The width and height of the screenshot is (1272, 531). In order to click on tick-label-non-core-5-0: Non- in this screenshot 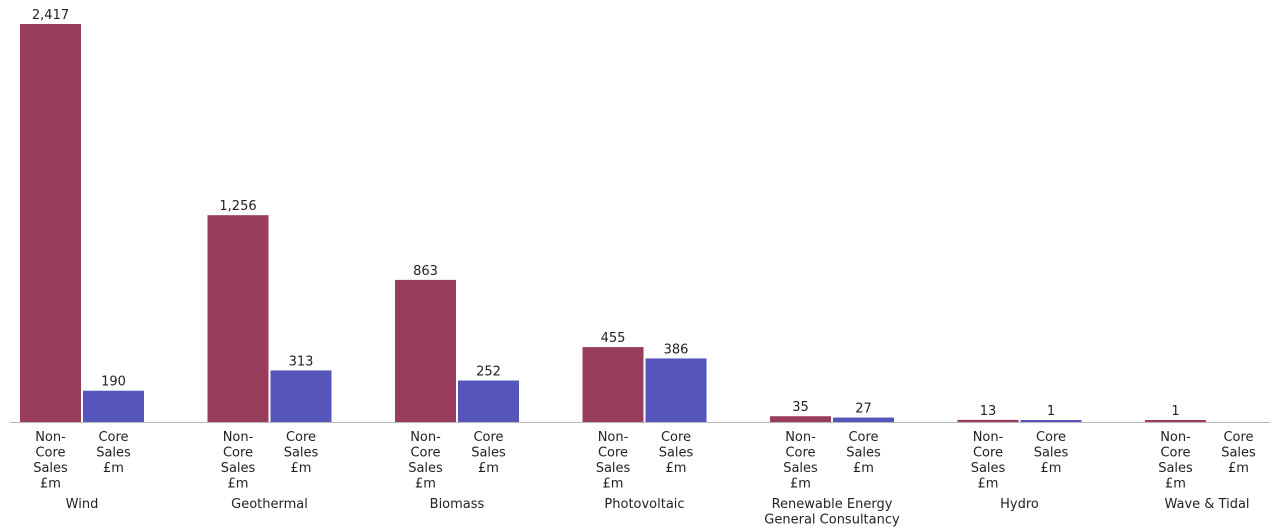, I will do `click(988, 437)`.